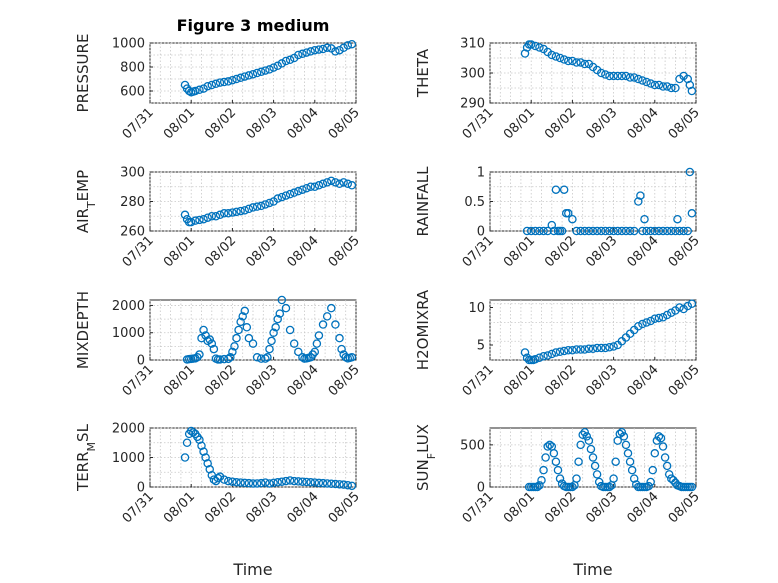  I want to click on y-axis-label: TERRMSL, so click(86, 457).